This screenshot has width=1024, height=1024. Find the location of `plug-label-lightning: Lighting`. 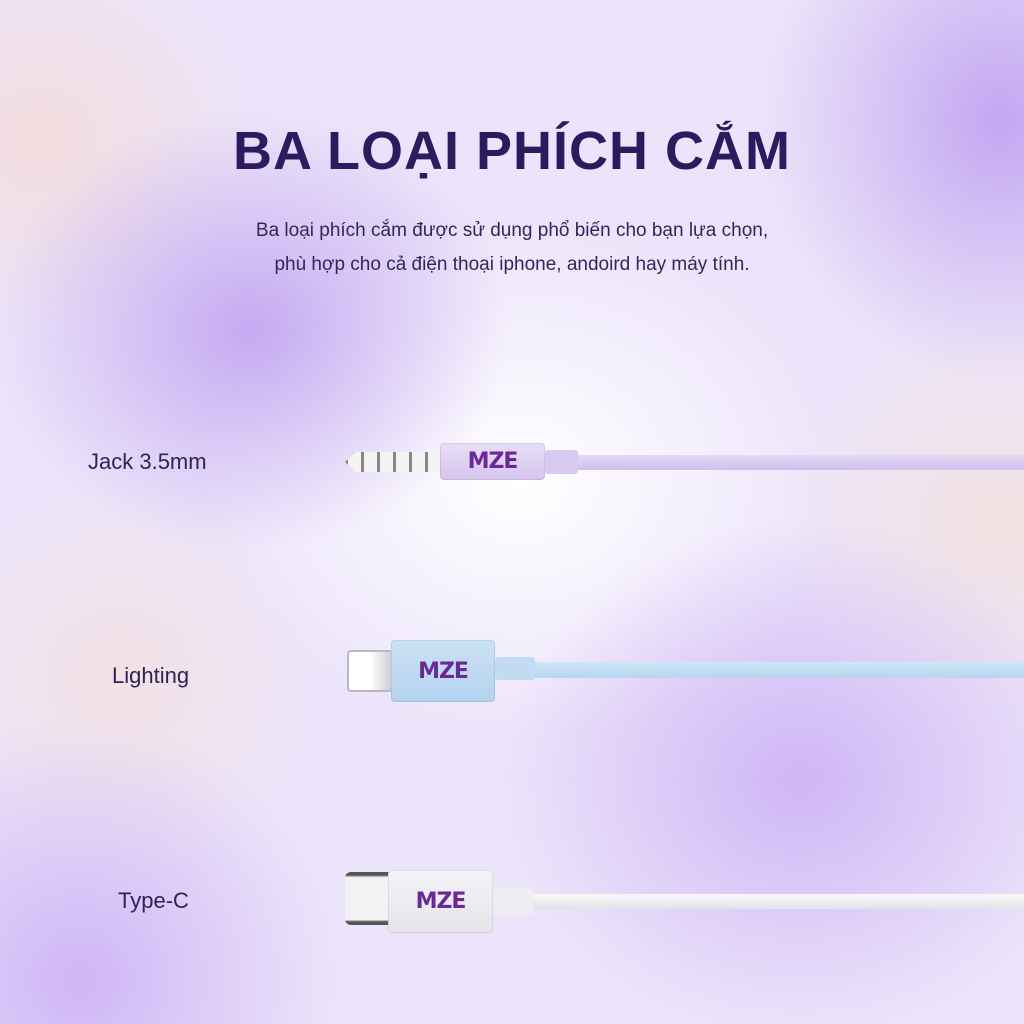

plug-label-lightning: Lighting is located at coordinates (151, 675).